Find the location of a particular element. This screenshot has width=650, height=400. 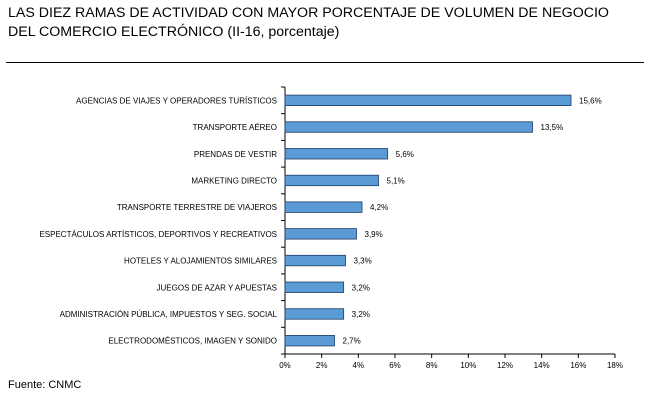

category-label: TRANSPORTE TERRESTRE DE VIAJEROS is located at coordinates (197, 207).